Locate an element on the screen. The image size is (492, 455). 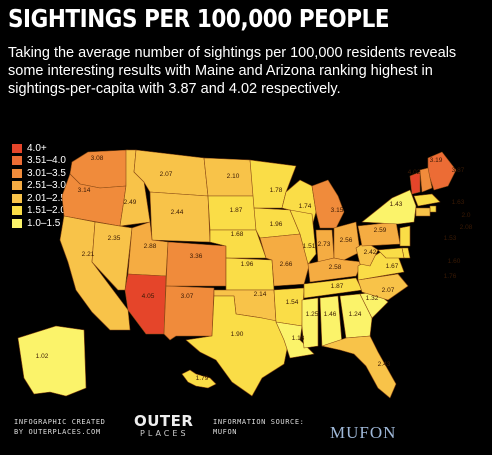
state-oh is located at coordinates (347, 241).